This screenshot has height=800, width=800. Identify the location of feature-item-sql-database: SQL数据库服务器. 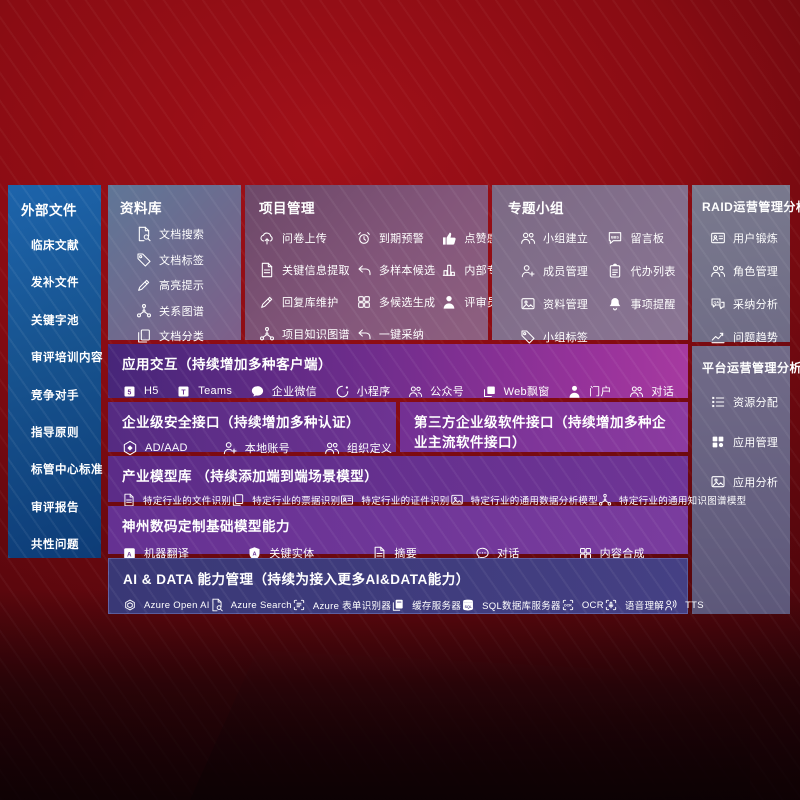
(511, 605).